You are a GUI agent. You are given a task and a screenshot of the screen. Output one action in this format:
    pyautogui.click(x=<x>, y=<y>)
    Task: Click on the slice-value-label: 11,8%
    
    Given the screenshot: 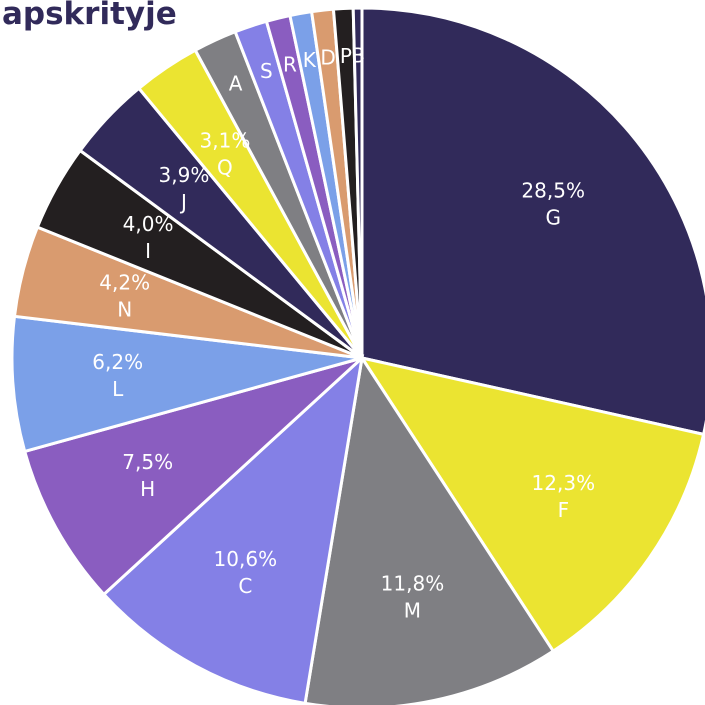 What is the action you would take?
    pyautogui.click(x=413, y=583)
    